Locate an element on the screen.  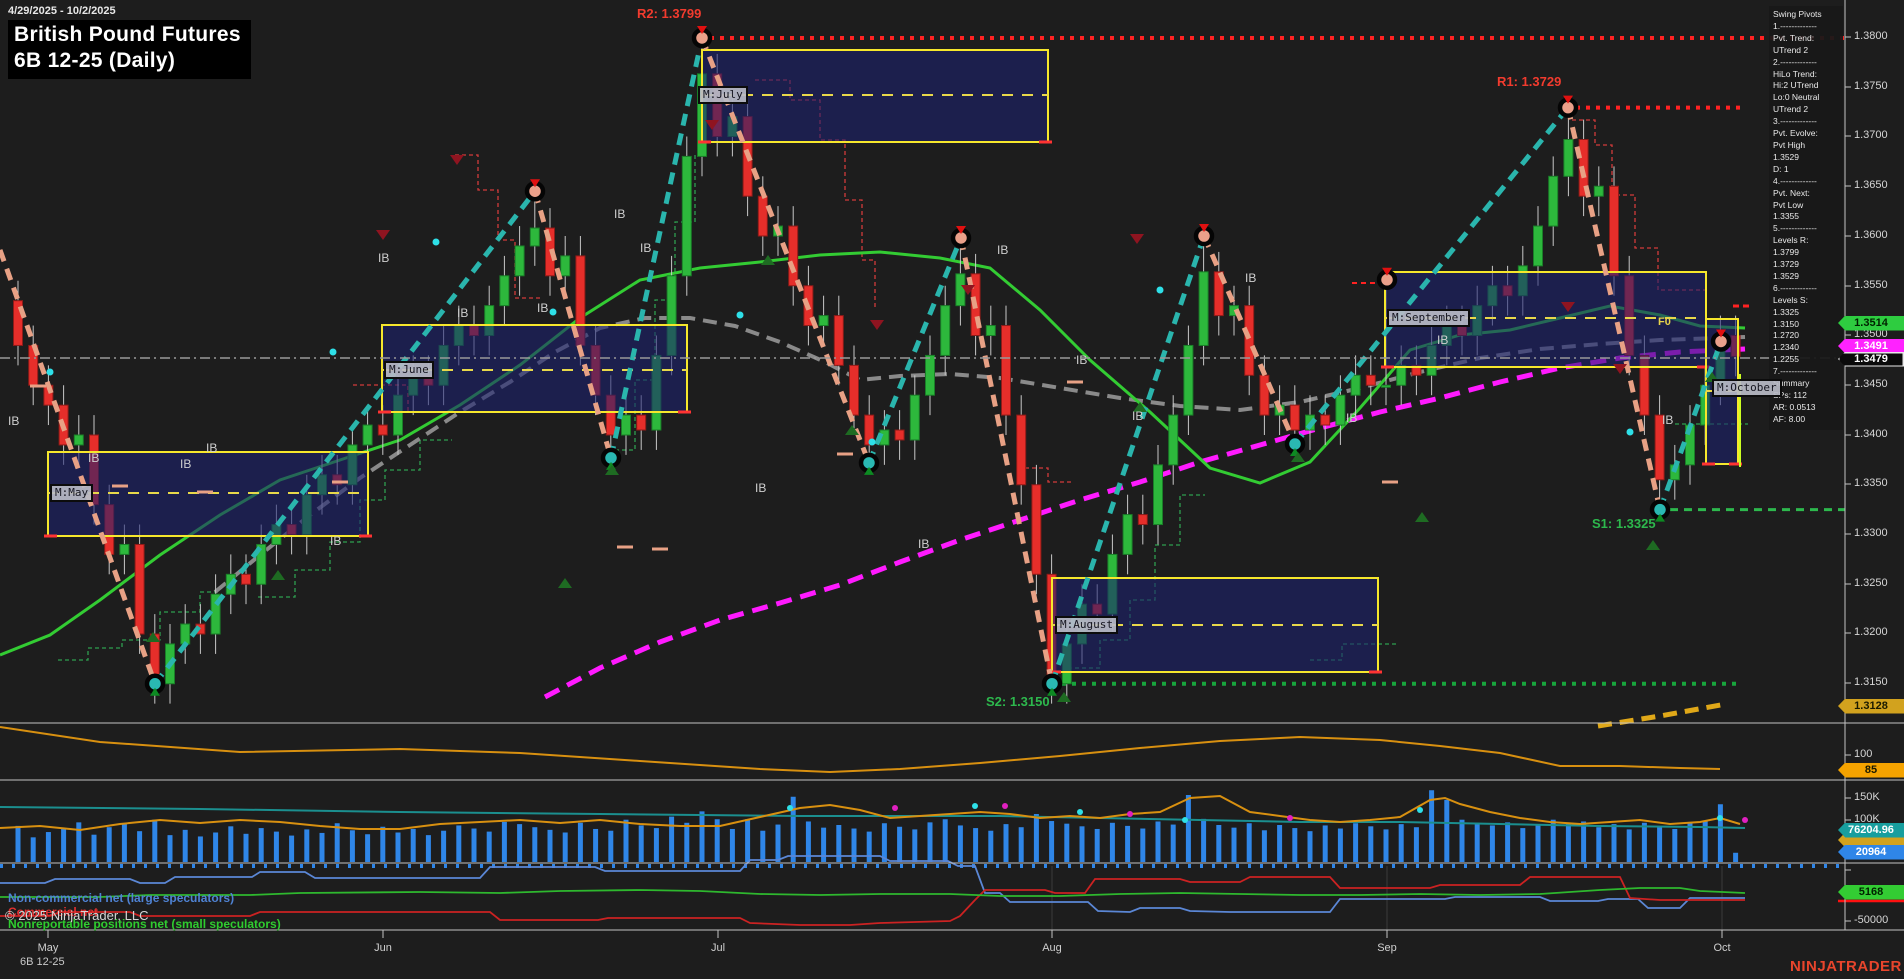
swing-pivots-panel-line: 2.------------- is located at coordinates (1795, 61).